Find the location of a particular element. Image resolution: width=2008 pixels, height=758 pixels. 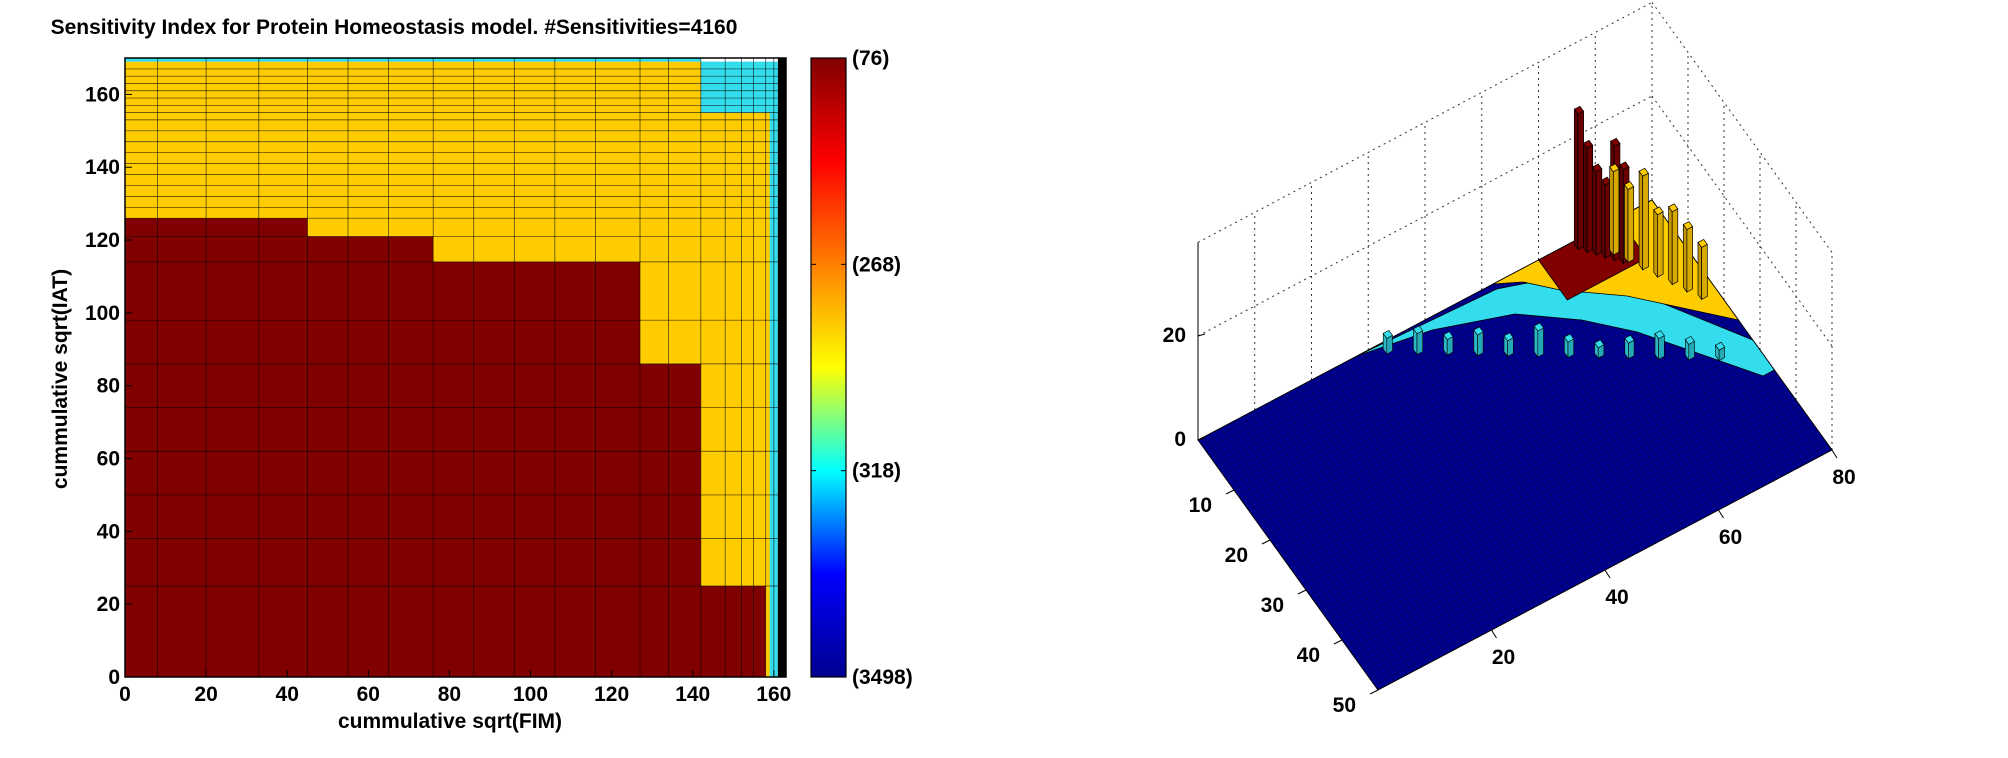

y-axis-label: cummulative sqrt(IAT) is located at coordinates (60, 379).